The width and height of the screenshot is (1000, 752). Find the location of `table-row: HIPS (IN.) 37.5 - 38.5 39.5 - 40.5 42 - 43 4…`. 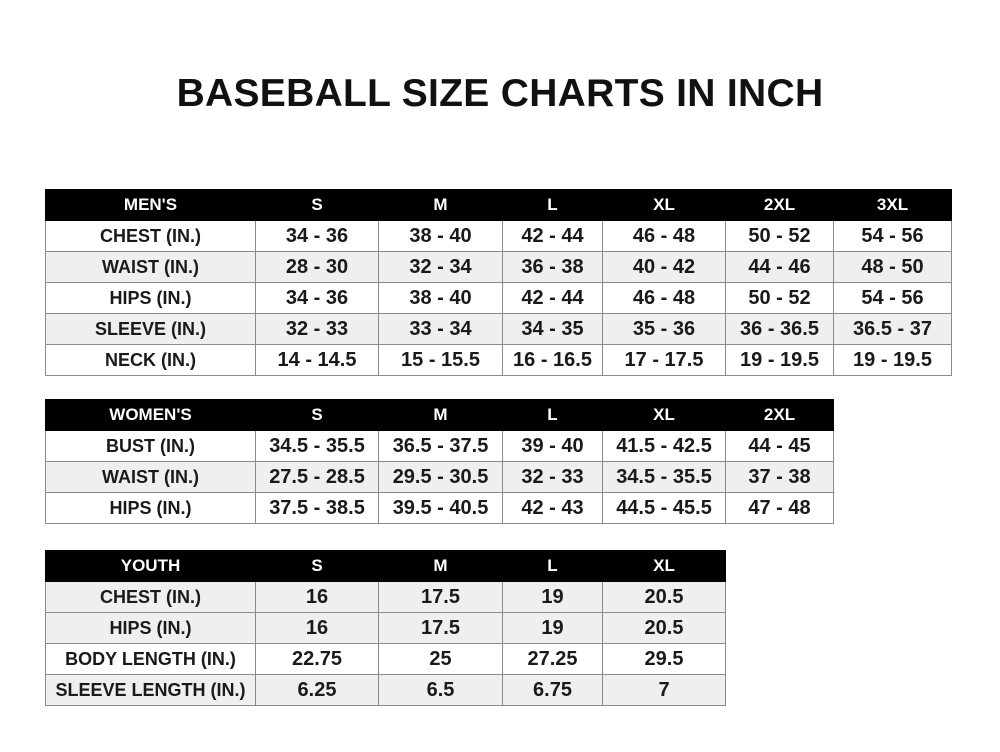

table-row: HIPS (IN.) 37.5 - 38.5 39.5 - 40.5 42 - 43 4… is located at coordinates (439, 508).